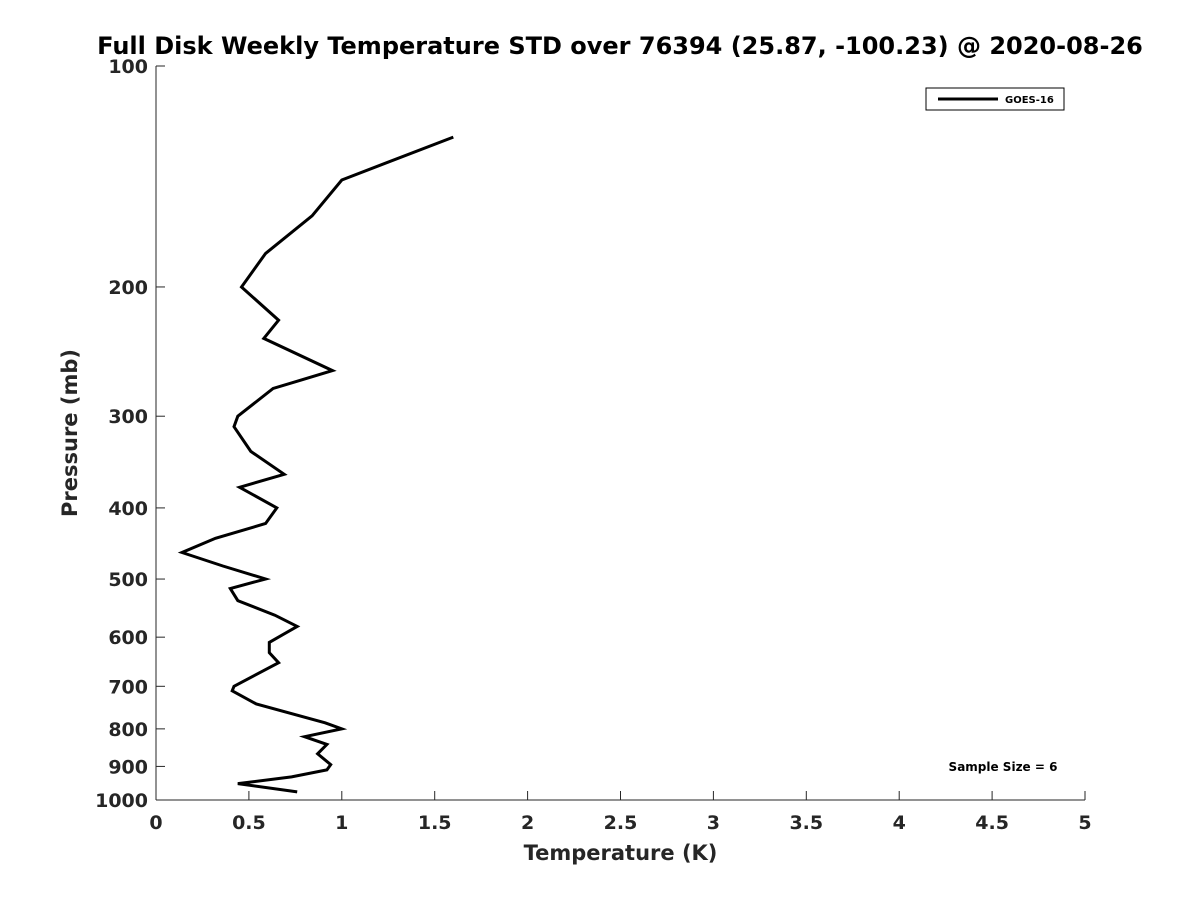  What do you see at coordinates (128, 638) in the screenshot?
I see `y-tick-label-600: 600` at bounding box center [128, 638].